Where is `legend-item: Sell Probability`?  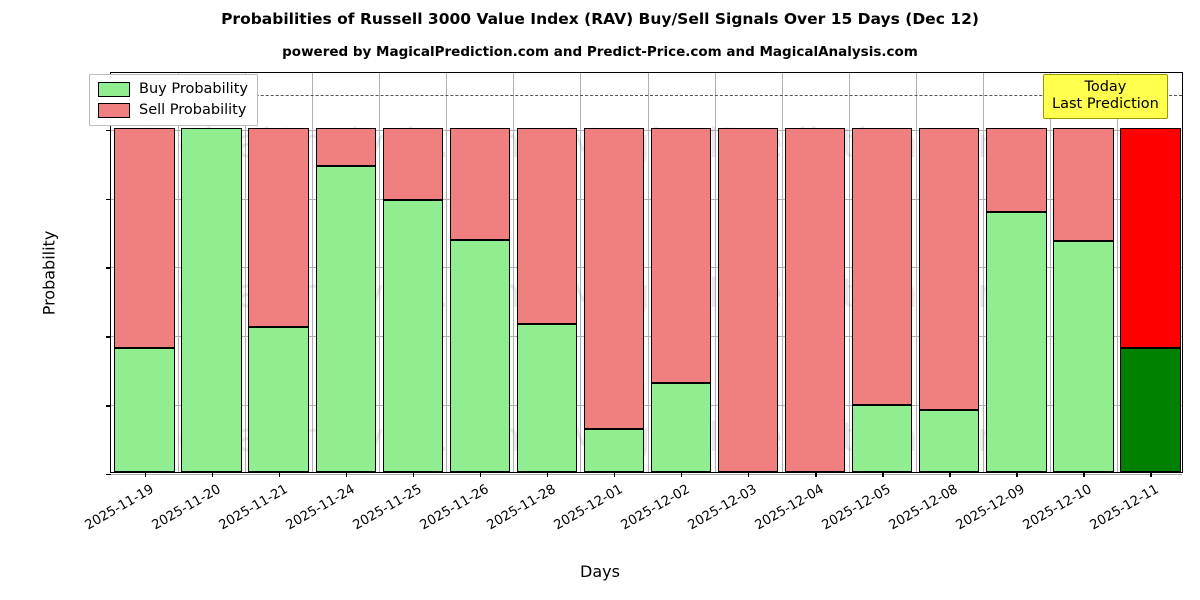
legend-item: Sell Probability is located at coordinates (173, 110).